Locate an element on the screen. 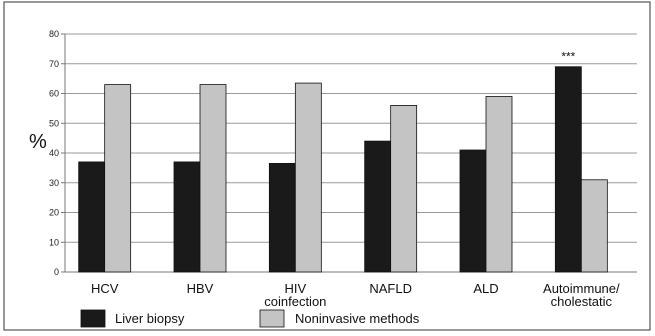 This screenshot has width=655, height=336. x-category-label: HBV is located at coordinates (200, 288).